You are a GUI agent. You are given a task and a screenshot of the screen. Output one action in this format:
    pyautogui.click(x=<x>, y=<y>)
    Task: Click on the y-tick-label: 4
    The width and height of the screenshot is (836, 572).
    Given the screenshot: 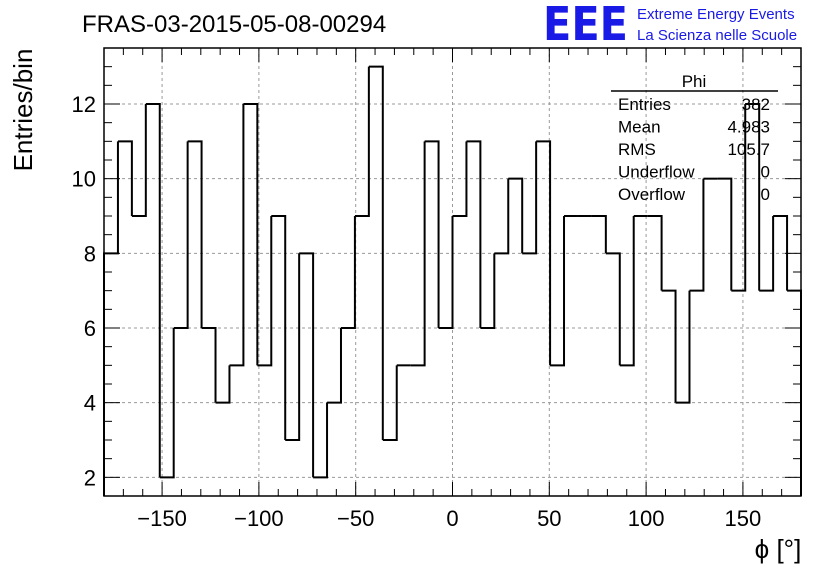 What is the action you would take?
    pyautogui.click(x=90, y=403)
    